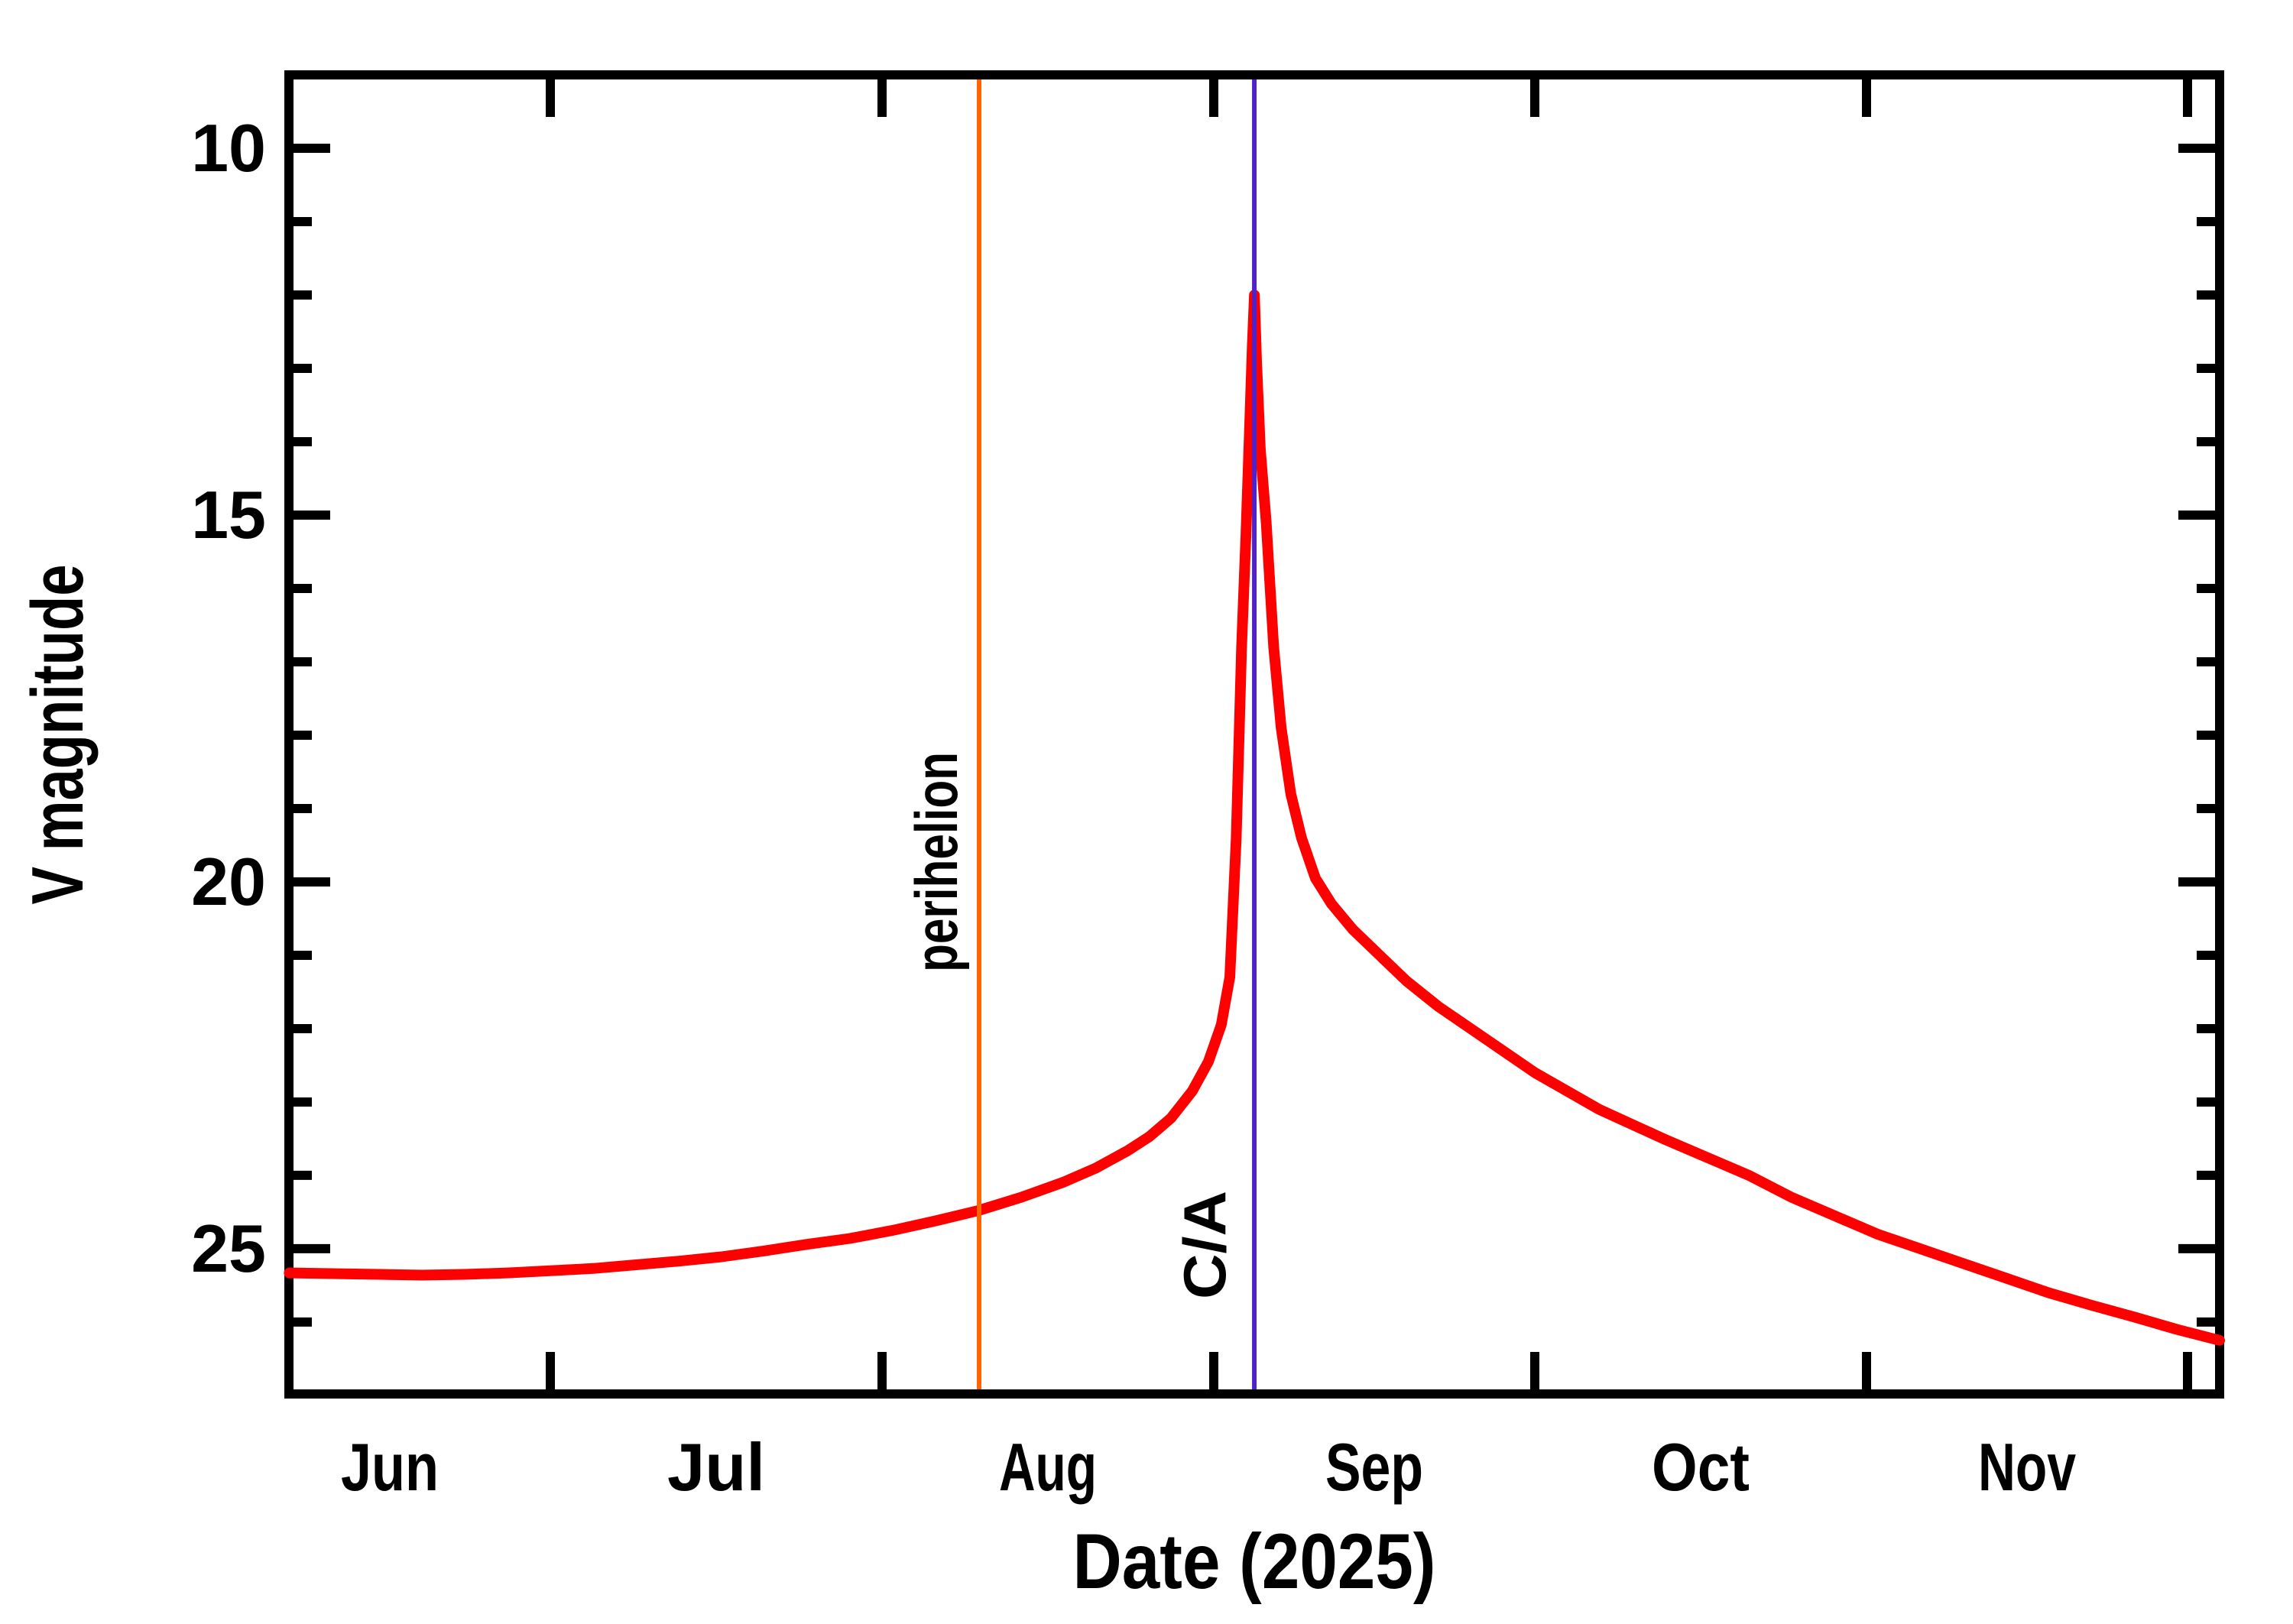  What do you see at coordinates (390, 1467) in the screenshot?
I see `x-month-label: Jun` at bounding box center [390, 1467].